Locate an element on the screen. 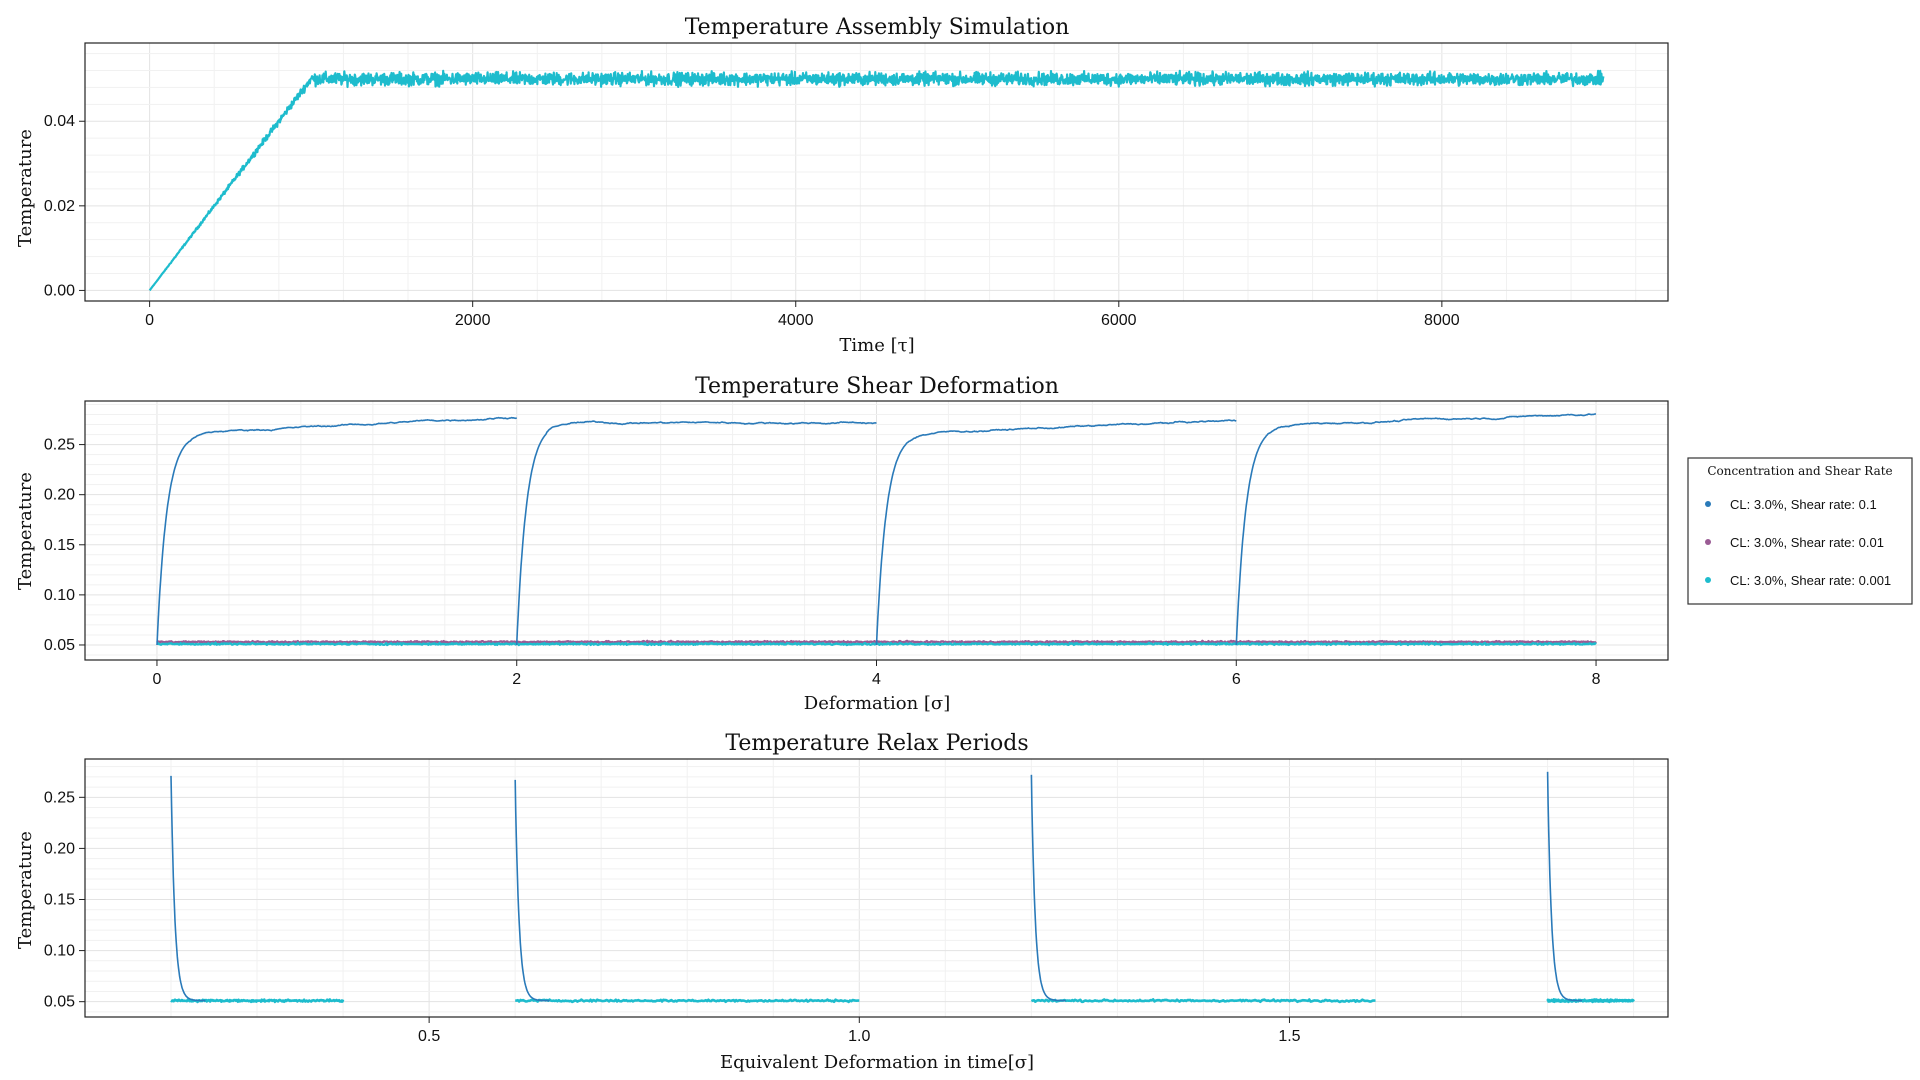 This screenshot has width=1920, height=1080. panel-title: Temperature Assembly Simulation is located at coordinates (877, 27).